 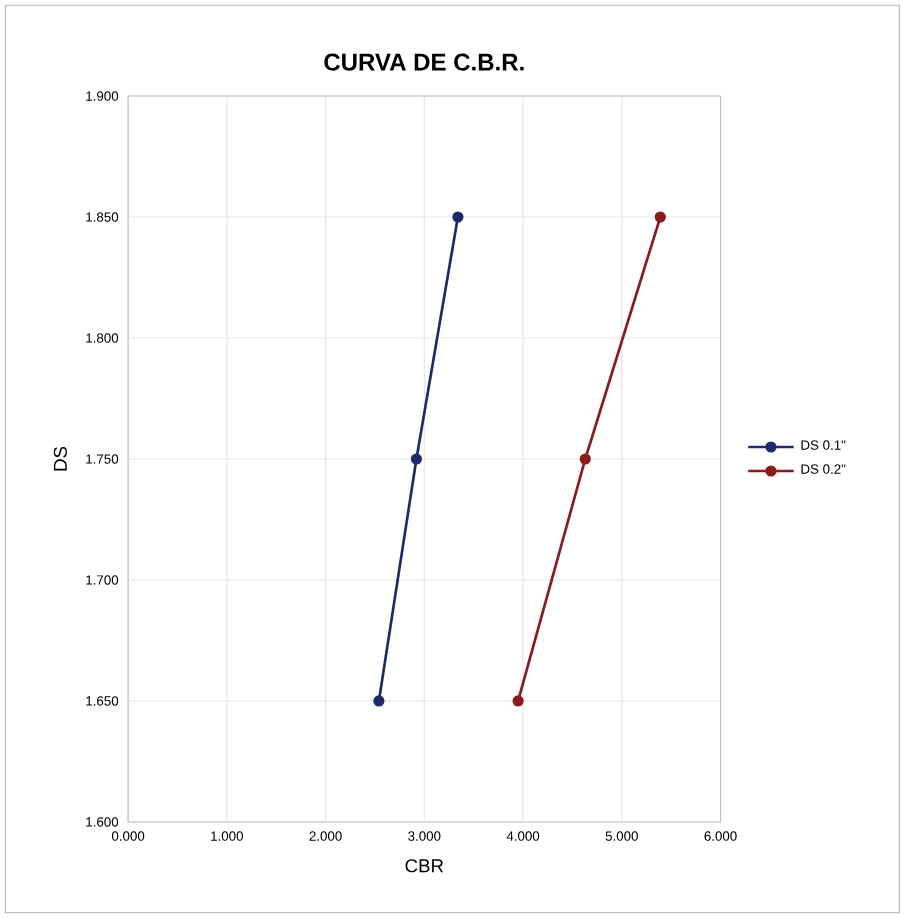 What do you see at coordinates (60, 458) in the screenshot?
I see `y-axis-title: DS` at bounding box center [60, 458].